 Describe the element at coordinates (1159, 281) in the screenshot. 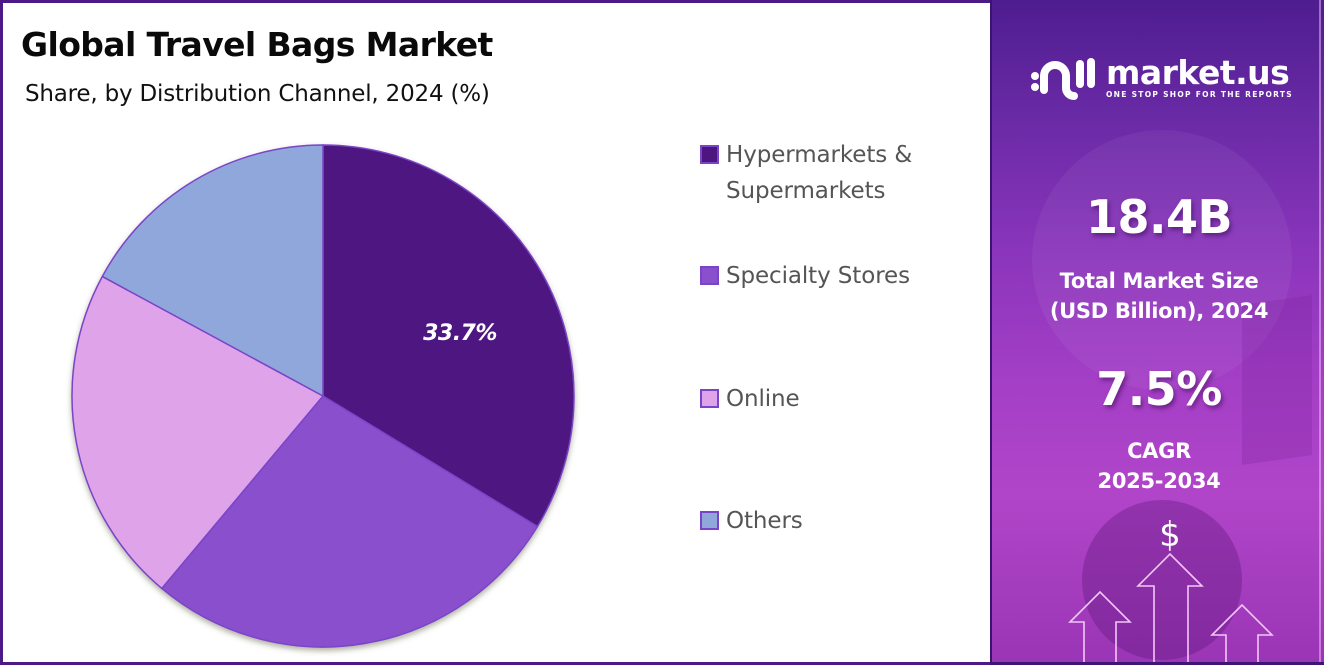

I see `market-size-label-line1: Total Market Size` at that location.